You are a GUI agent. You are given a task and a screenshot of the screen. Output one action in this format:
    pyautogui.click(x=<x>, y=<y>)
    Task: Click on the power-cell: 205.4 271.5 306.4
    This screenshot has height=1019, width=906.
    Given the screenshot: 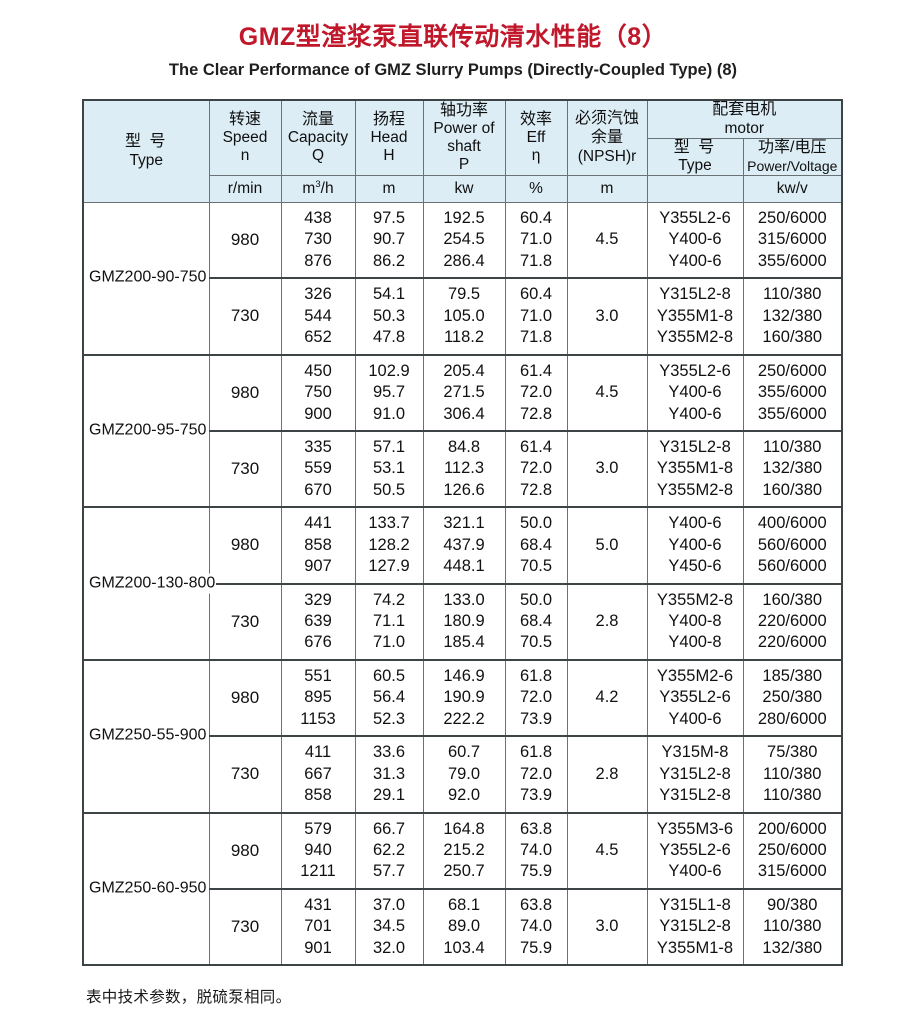 What is the action you would take?
    pyautogui.click(x=464, y=392)
    